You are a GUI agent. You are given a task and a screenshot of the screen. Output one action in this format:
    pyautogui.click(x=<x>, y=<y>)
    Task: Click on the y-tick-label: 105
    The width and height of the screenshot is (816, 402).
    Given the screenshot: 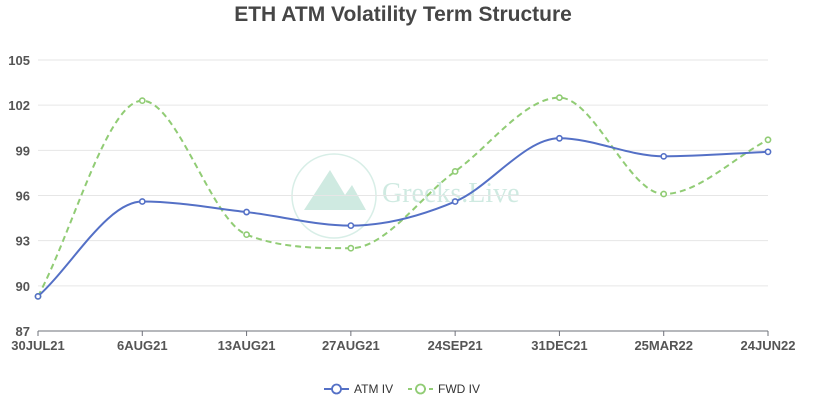 What is the action you would take?
    pyautogui.click(x=19, y=60)
    